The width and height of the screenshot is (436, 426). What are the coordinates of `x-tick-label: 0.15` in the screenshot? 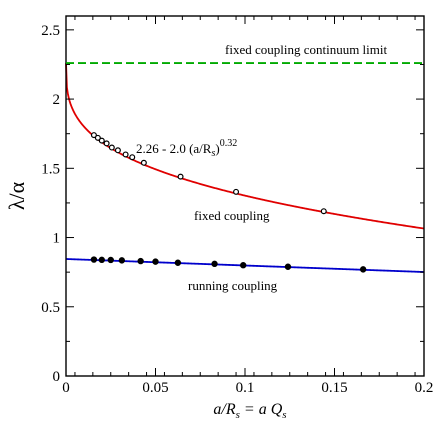 It's located at (334, 388).